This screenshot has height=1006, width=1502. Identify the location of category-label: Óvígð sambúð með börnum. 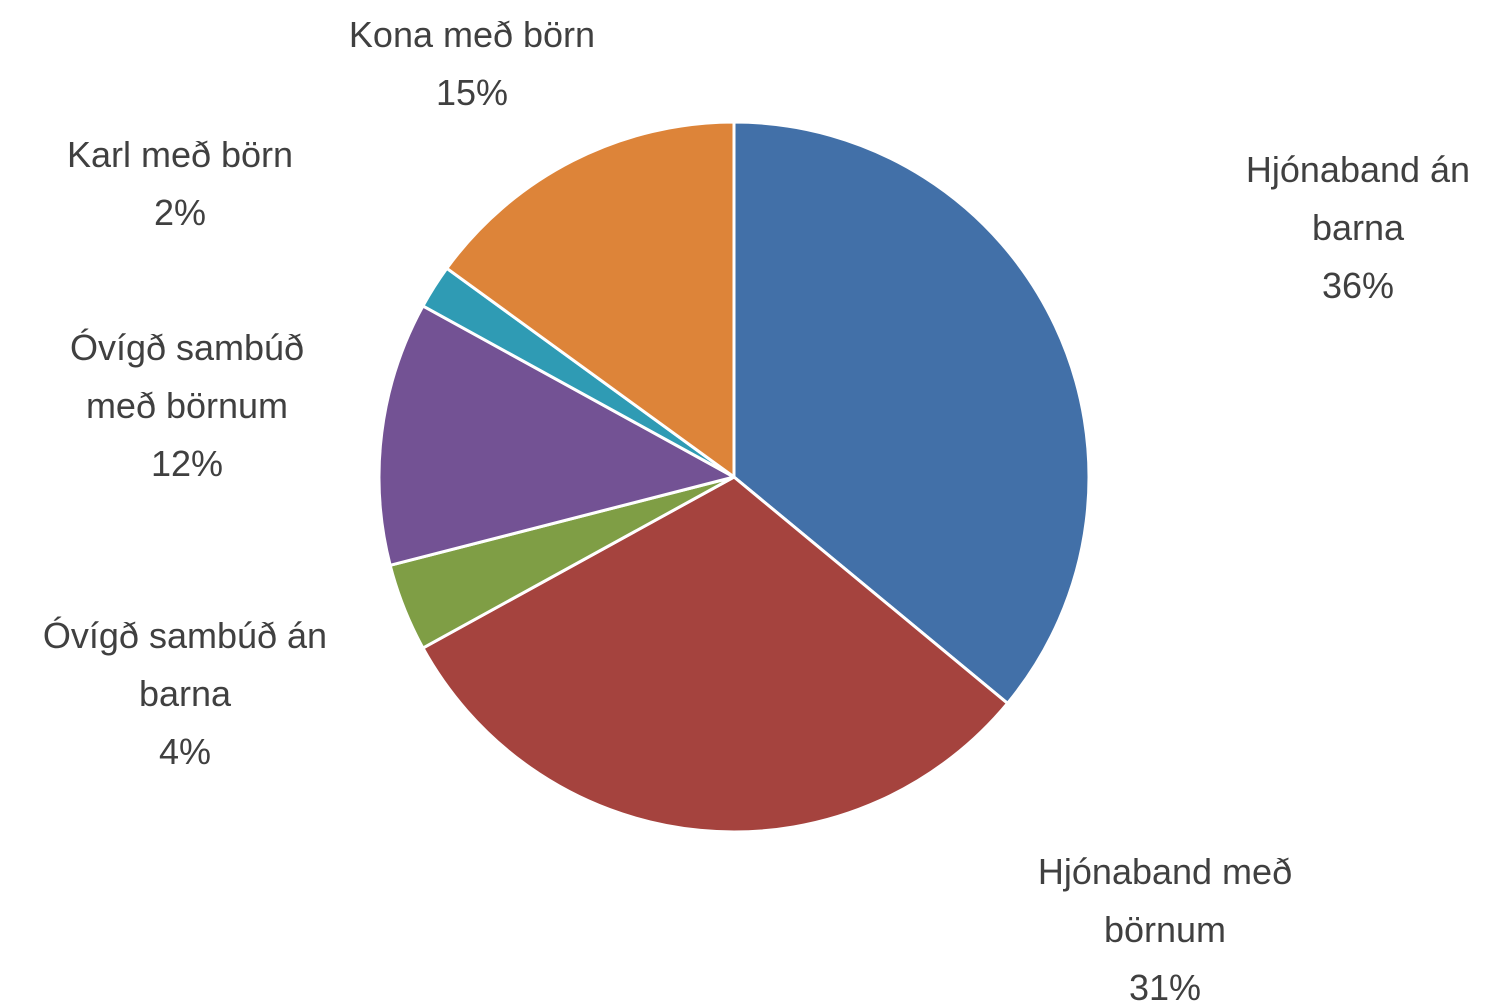
(187, 376).